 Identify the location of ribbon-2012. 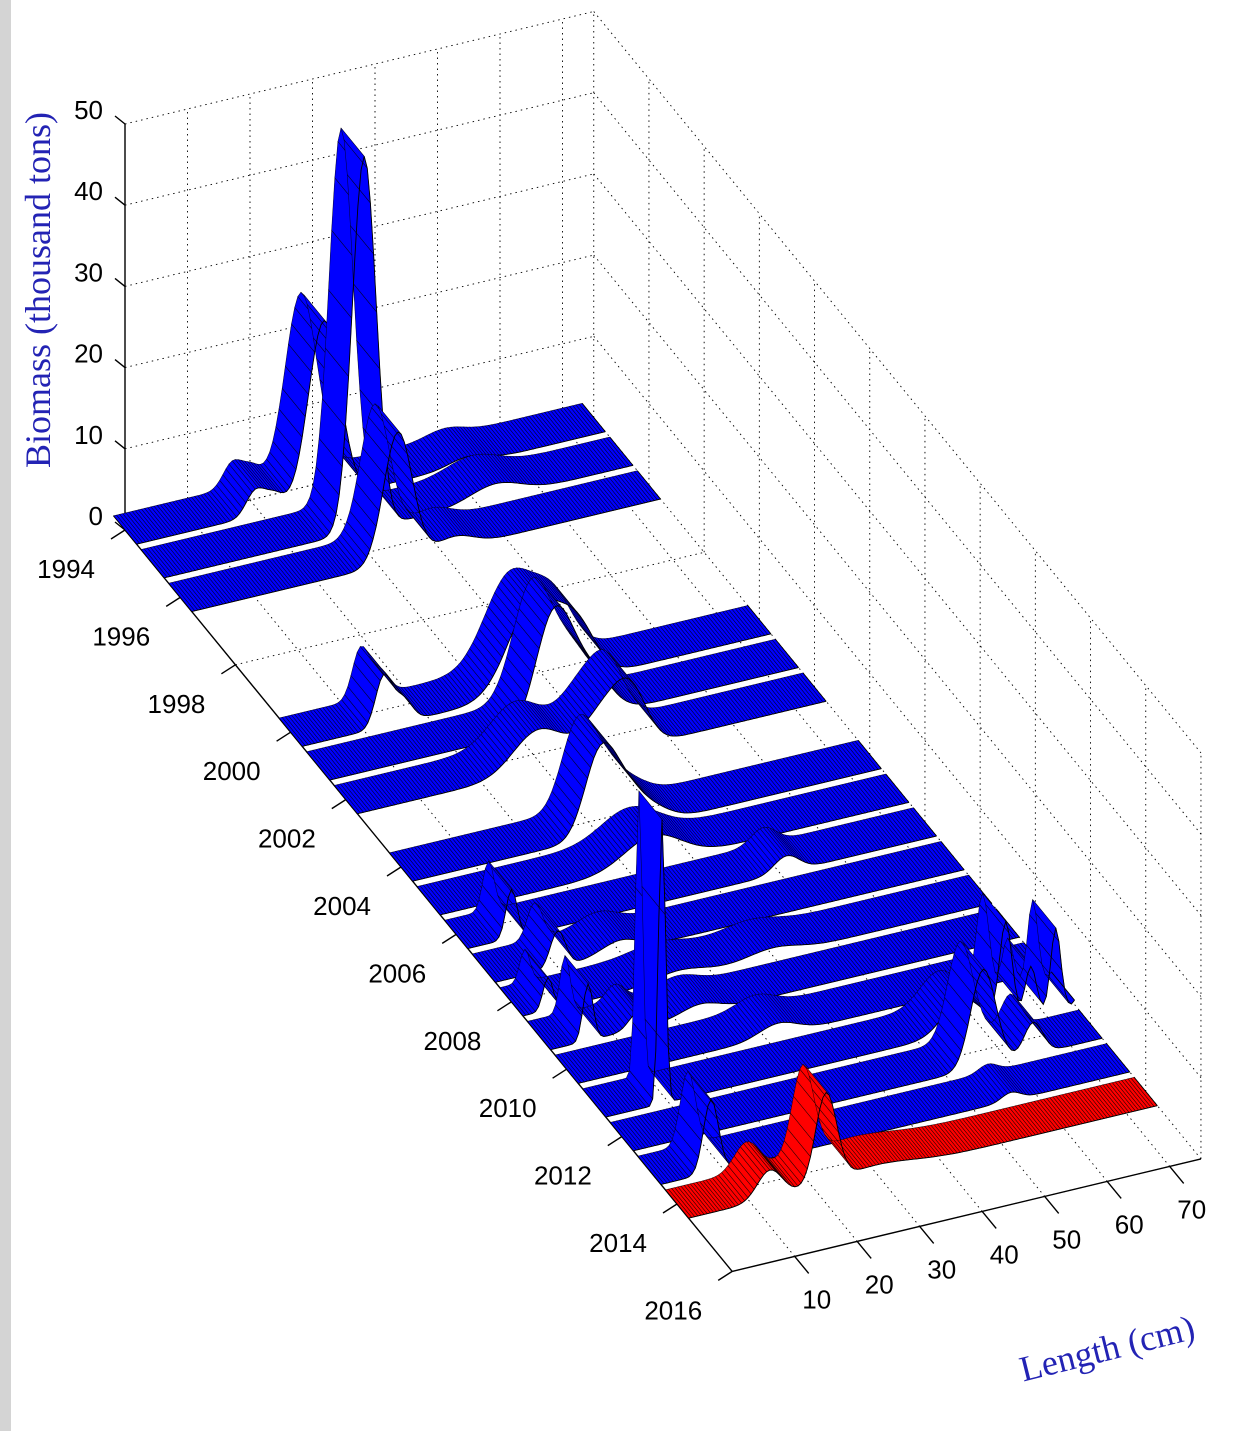
(856, 1046).